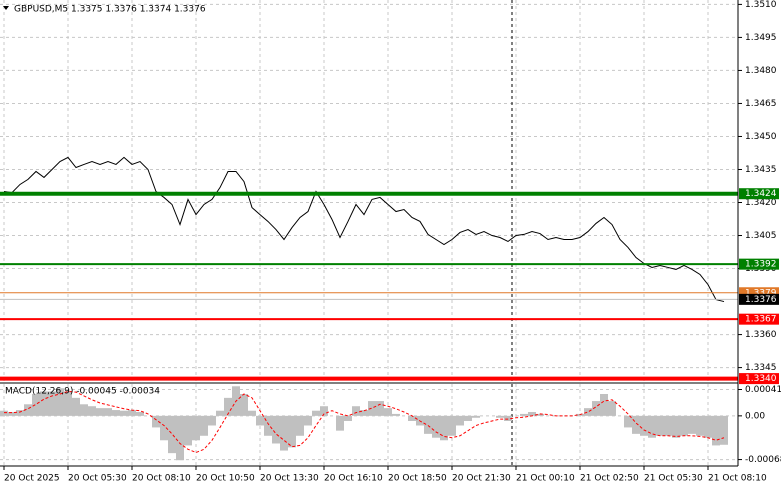 The width and height of the screenshot is (781, 489). What do you see at coordinates (761, 170) in the screenshot?
I see `y-tick-label: 1.3435` at bounding box center [761, 170].